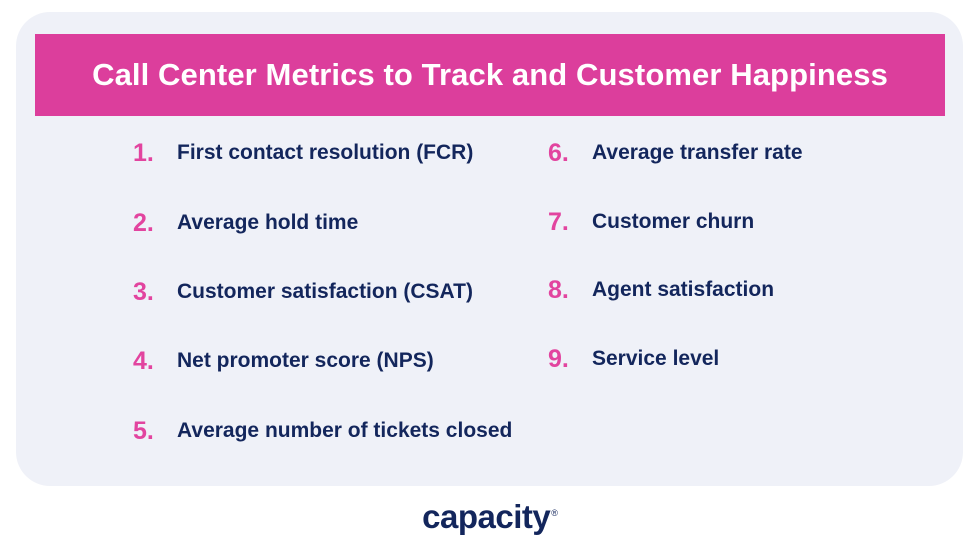 The height and width of the screenshot is (551, 980). Describe the element at coordinates (143, 222) in the screenshot. I see `metric-number: 2.` at that location.